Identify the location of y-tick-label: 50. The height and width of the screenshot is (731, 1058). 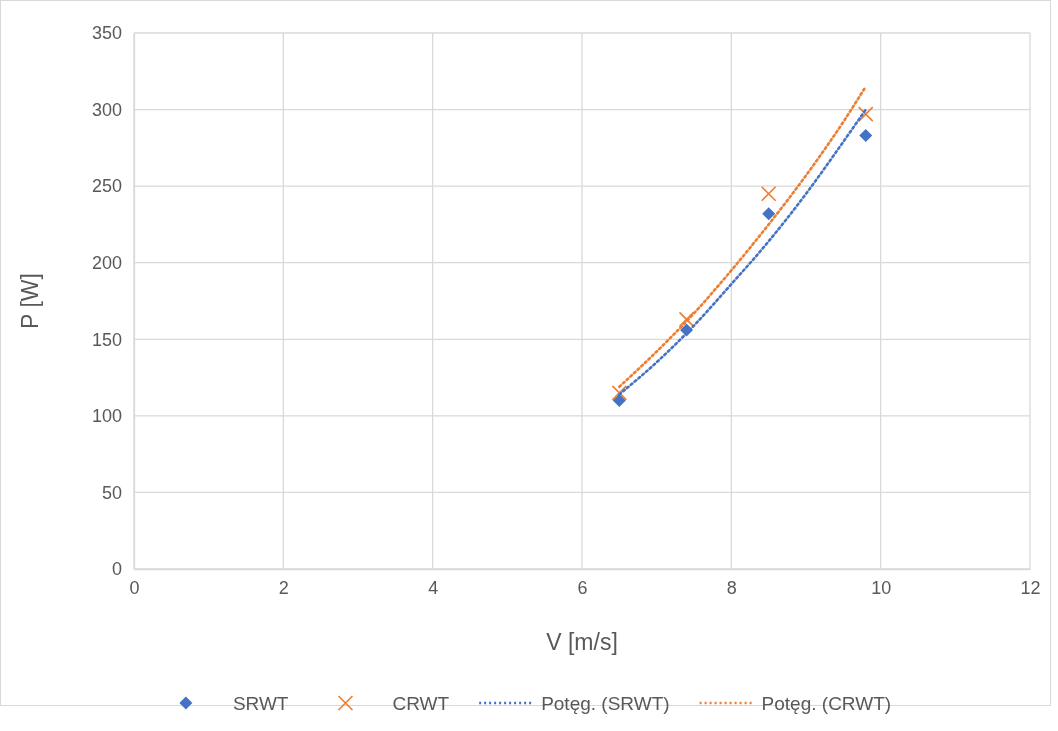
(111, 492).